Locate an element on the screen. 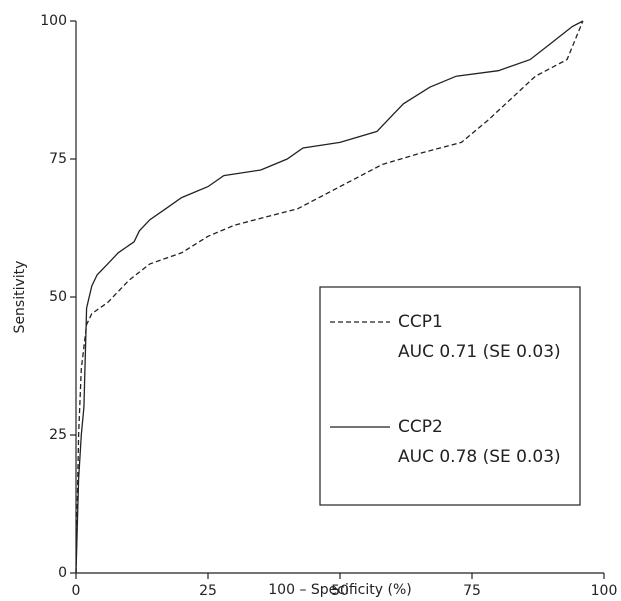 This screenshot has width=621, height=601. x-axis-label: 100 – Specificity (%) is located at coordinates (339, 590).